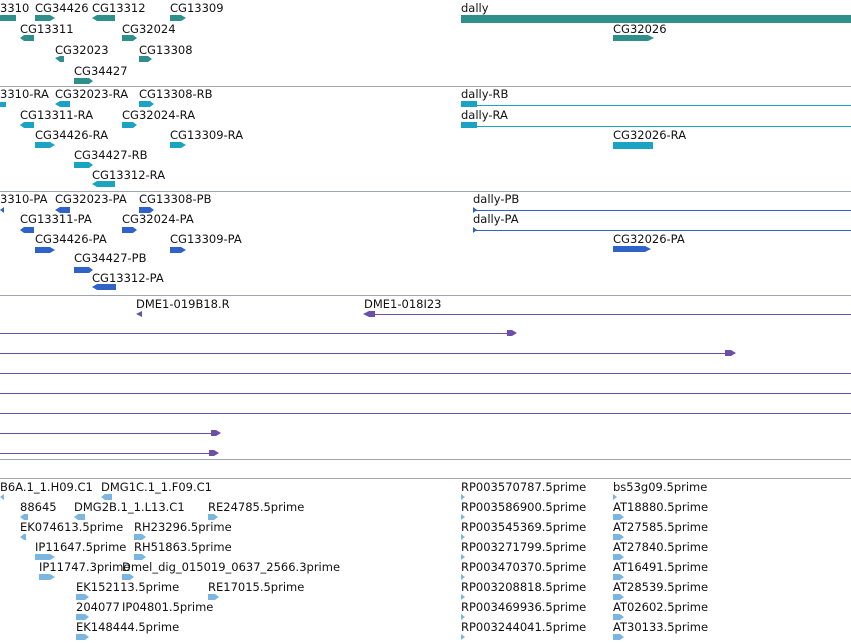 This screenshot has height=643, width=851. Describe the element at coordinates (128, 587) in the screenshot. I see `feature-label: EK152113.5prime` at that location.